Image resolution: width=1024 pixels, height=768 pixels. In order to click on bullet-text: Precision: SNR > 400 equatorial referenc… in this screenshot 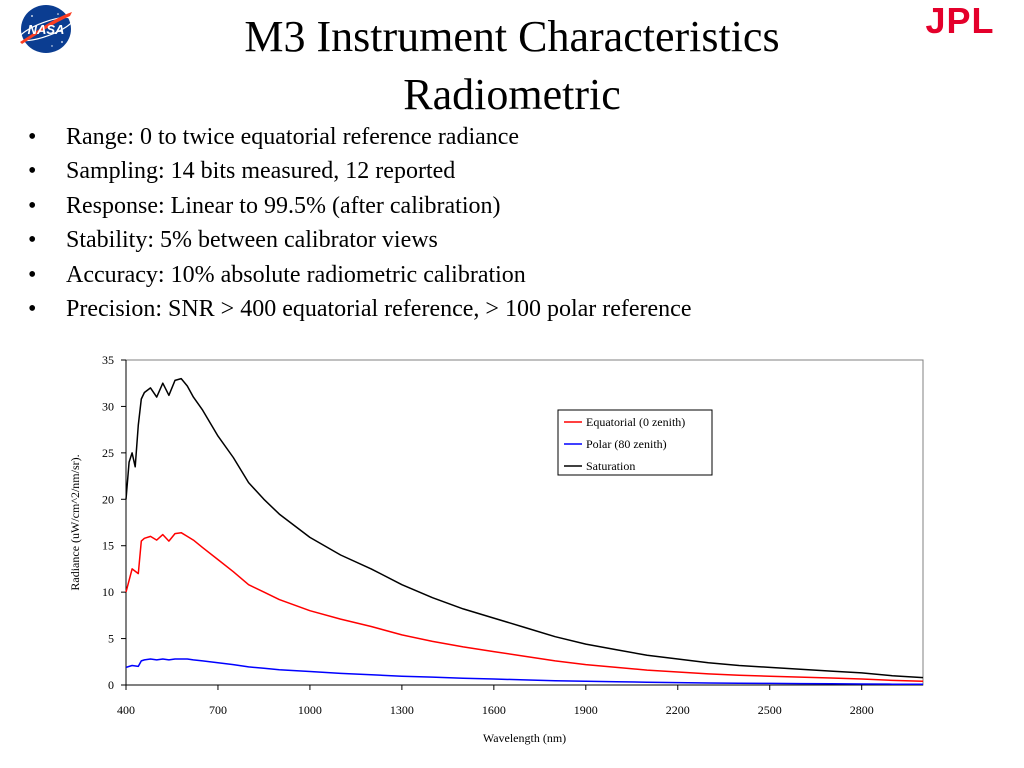, I will do `click(379, 309)`.